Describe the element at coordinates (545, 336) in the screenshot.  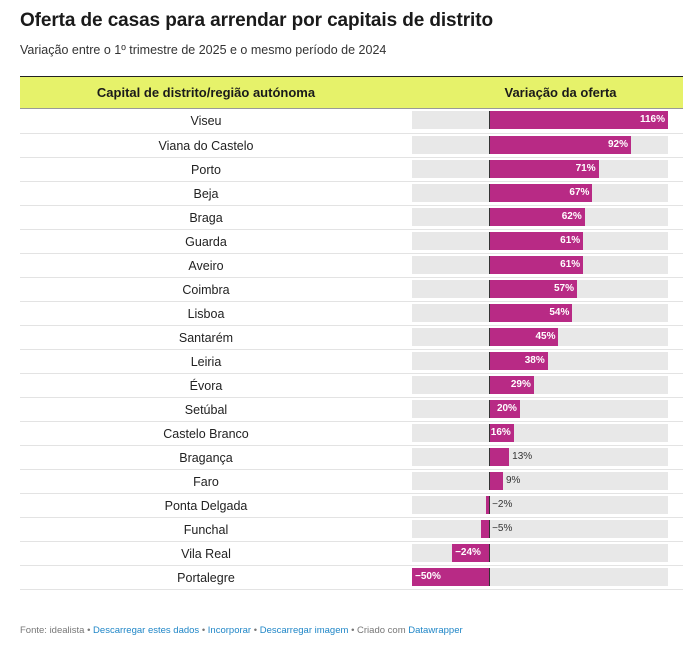
I see `value-label: 45%` at that location.